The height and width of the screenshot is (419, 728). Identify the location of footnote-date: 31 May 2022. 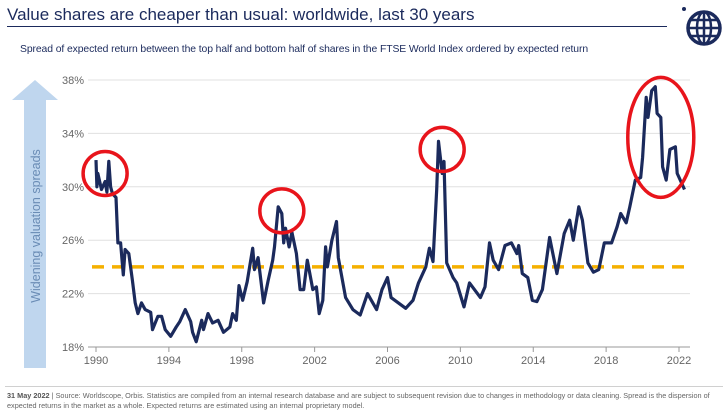
(28, 395).